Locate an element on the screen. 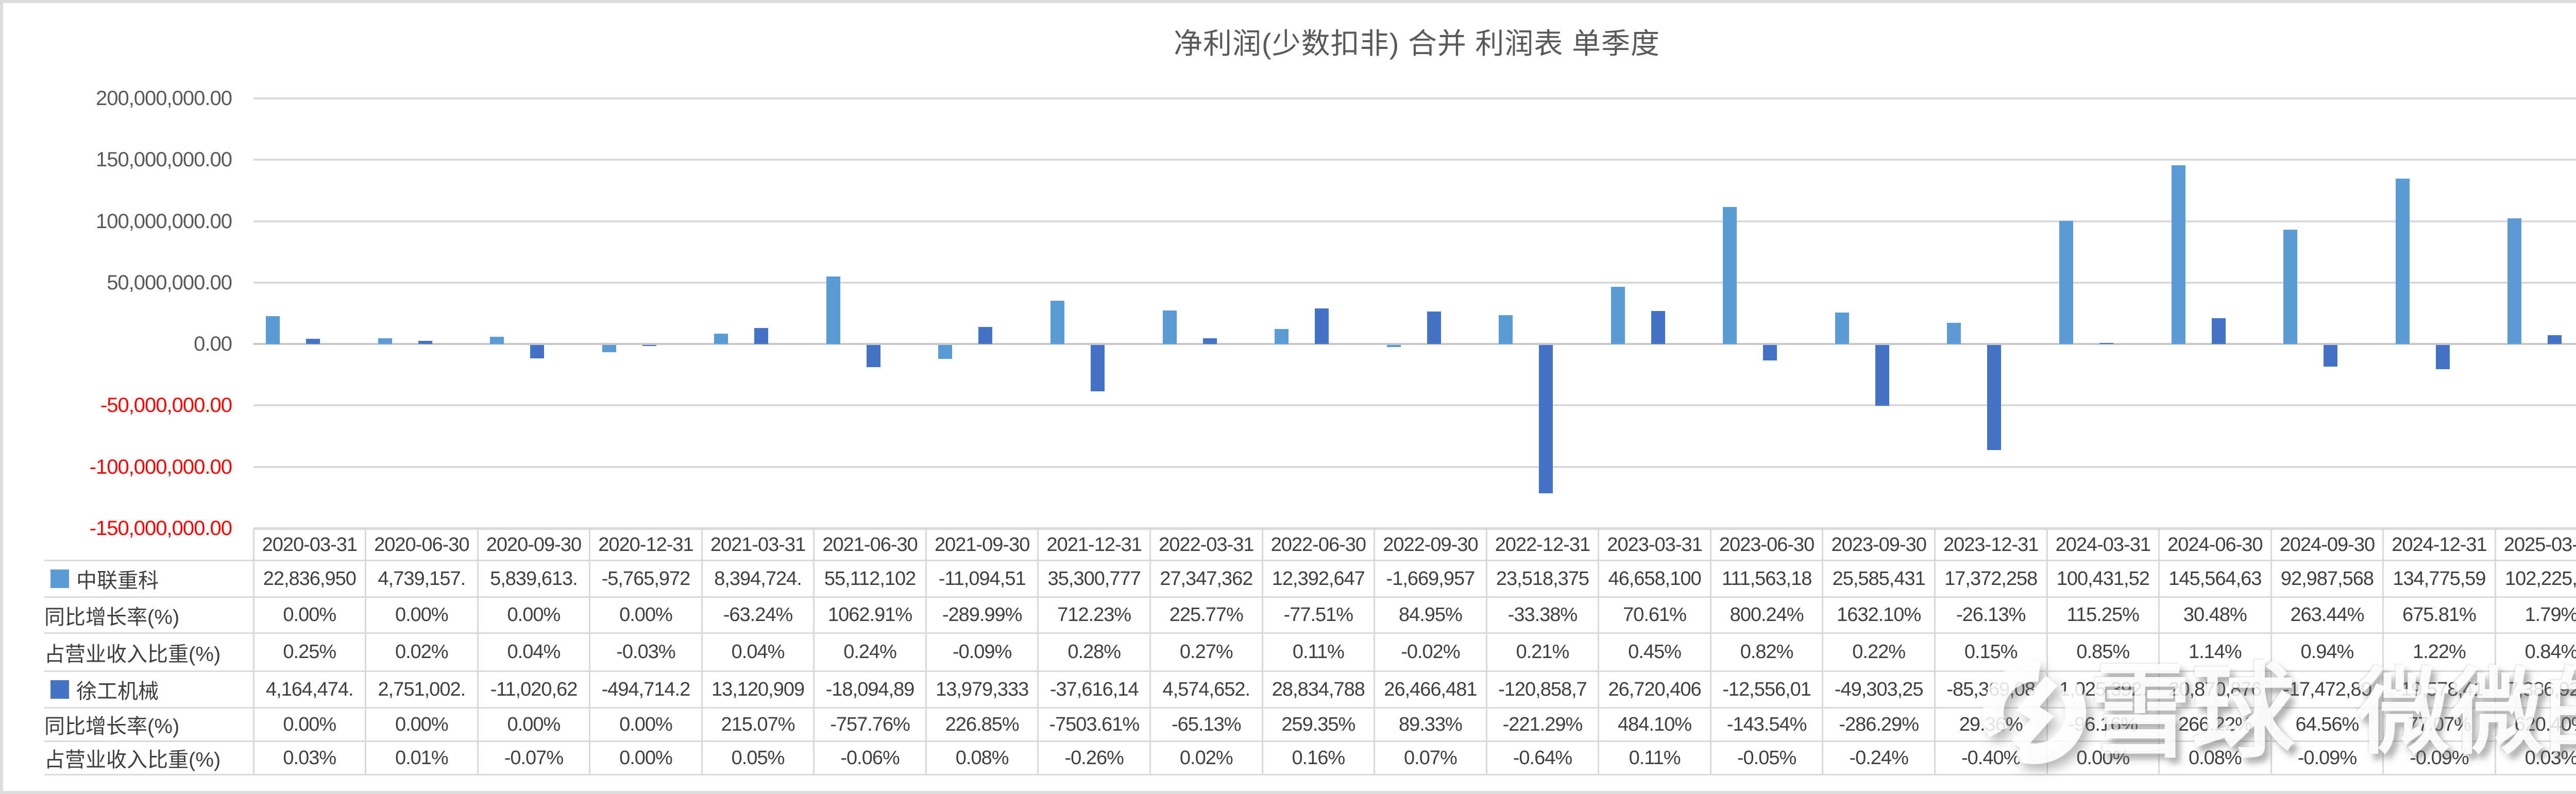 This screenshot has width=2576, height=794. table-cell: -0.64% is located at coordinates (1542, 757).